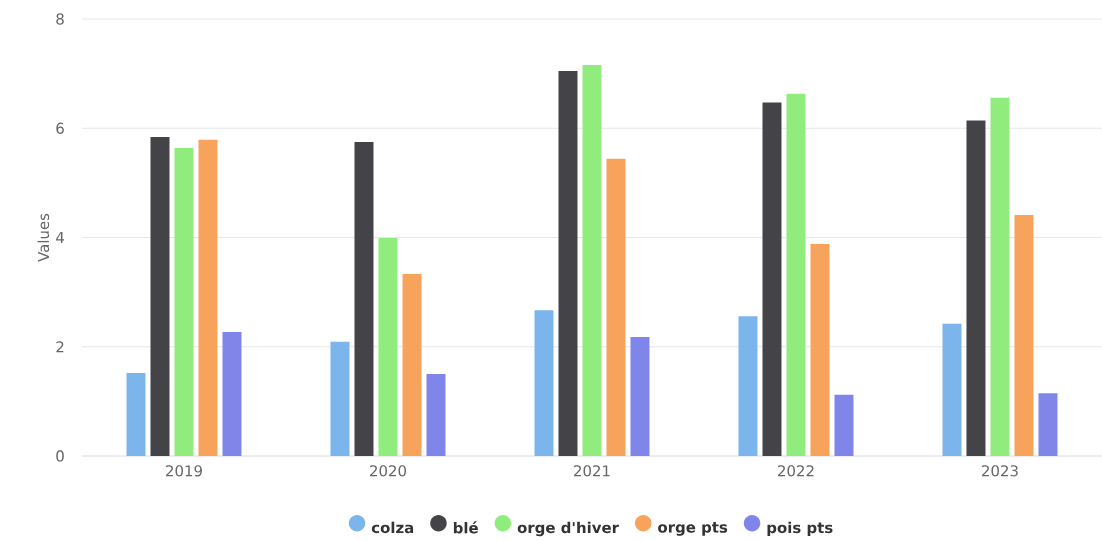 This screenshot has height=541, width=1102. I want to click on legend-label: orge pts, so click(693, 529).